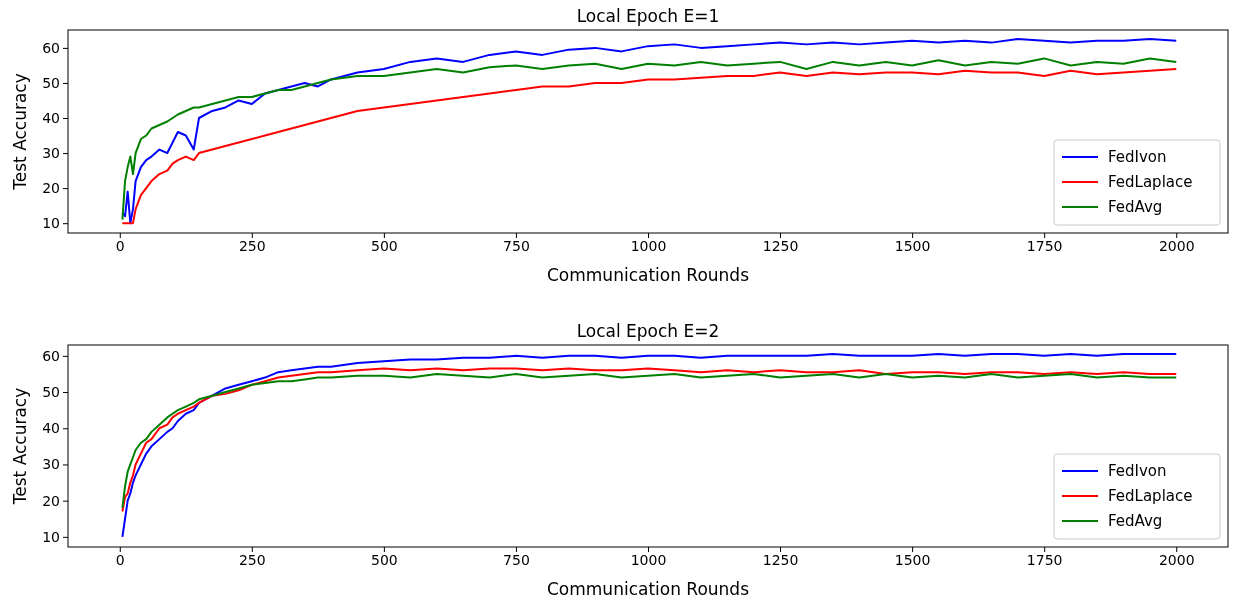  I want to click on chart-title: Local Epoch E=1, so click(648, 16).